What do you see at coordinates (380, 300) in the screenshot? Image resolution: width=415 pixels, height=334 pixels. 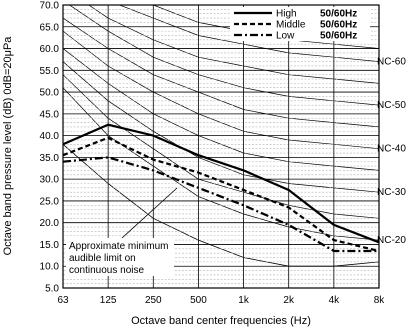 I see `x-tick-label: 8k` at bounding box center [380, 300].